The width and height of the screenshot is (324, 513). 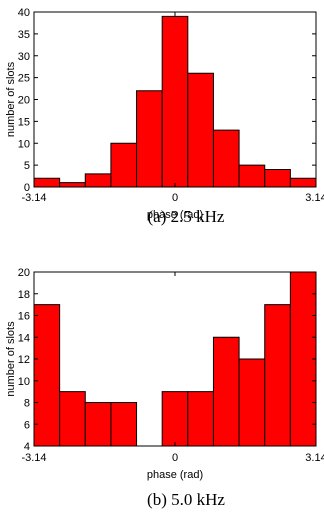 I want to click on y-tick-label-2: 8, so click(x=27, y=404).